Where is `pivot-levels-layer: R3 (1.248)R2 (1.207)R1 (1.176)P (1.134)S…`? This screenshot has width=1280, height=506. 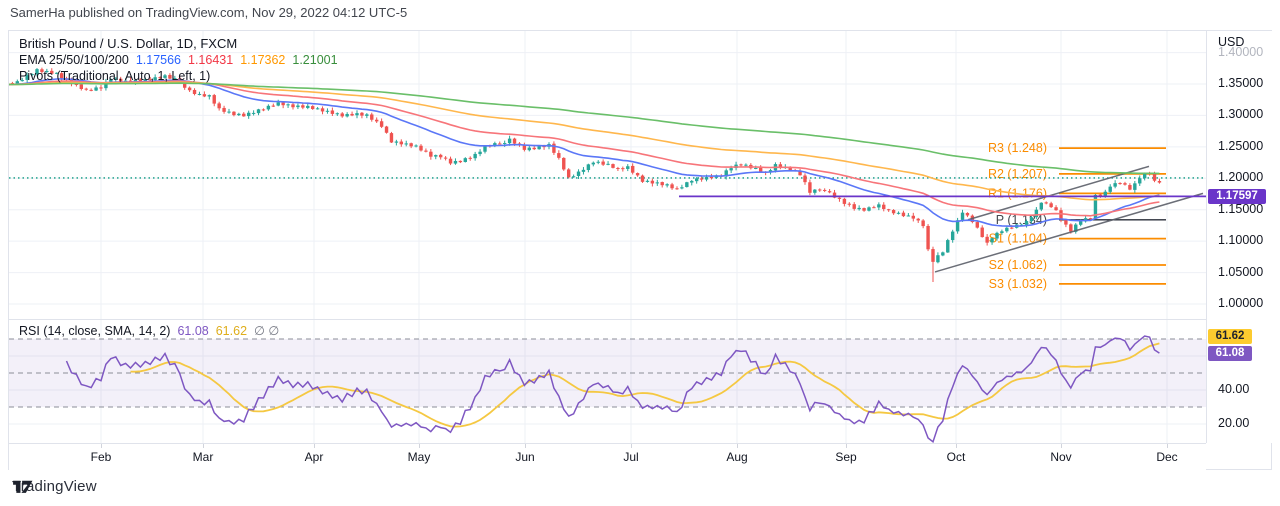 pivot-levels-layer: R3 (1.248)R2 (1.207)R1 (1.176)P (1.134)S… is located at coordinates (1077, 216).